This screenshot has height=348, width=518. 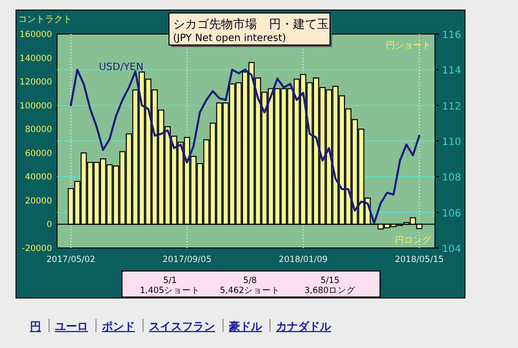 I want to click on x-tick-label: 2017/05/02, so click(x=71, y=260).